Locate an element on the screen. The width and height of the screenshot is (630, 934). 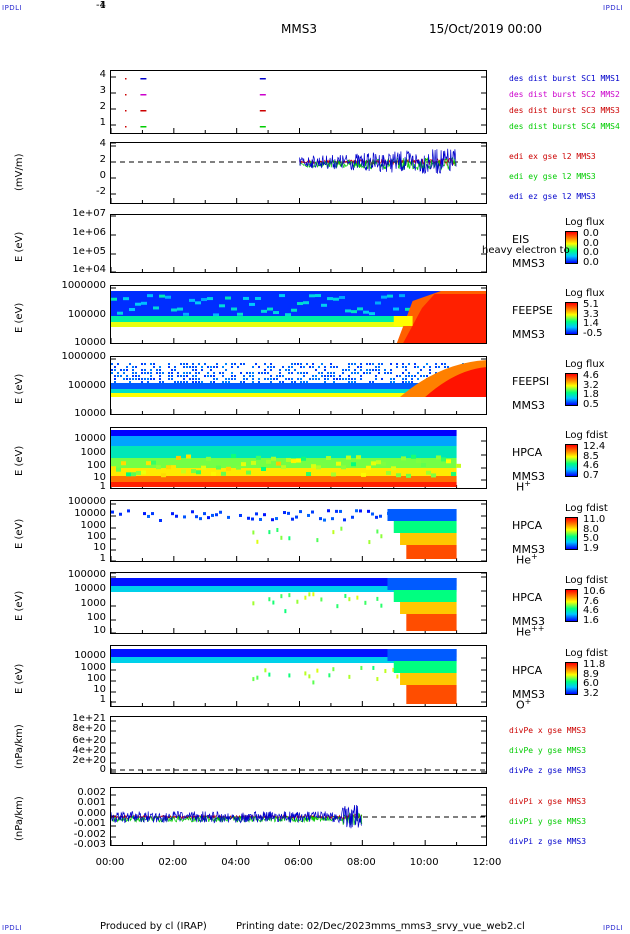
x-tick-label: 06:00 is located at coordinates (298, 862).